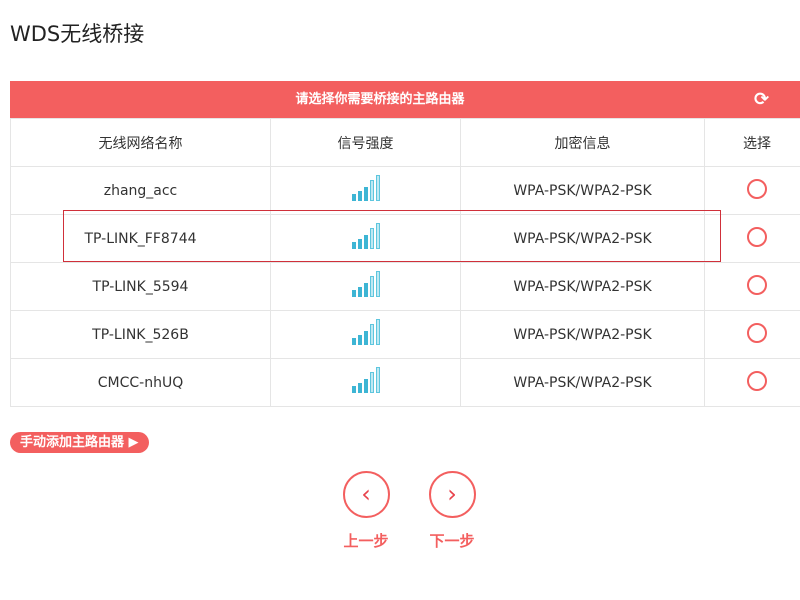 The height and width of the screenshot is (600, 800). I want to click on col-security: 加密信息, so click(582, 142).